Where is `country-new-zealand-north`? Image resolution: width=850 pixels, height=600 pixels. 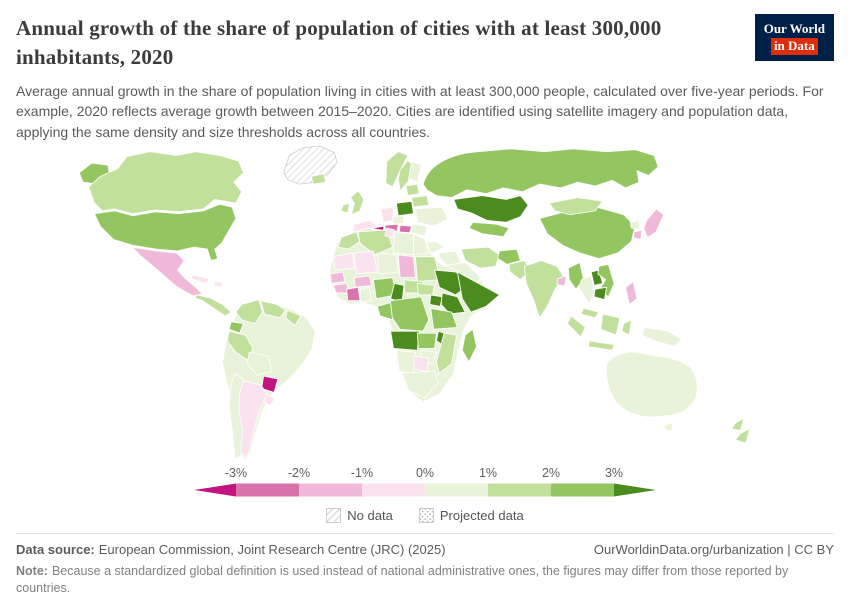
country-new-zealand-north is located at coordinates (737, 424).